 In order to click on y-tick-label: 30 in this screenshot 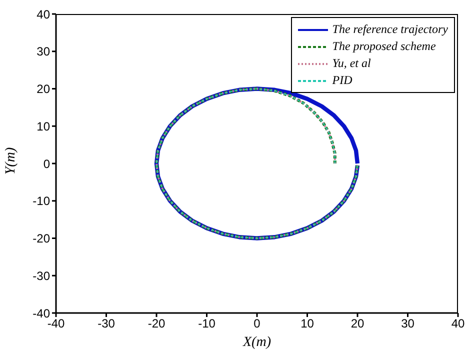, I will do `click(43, 51)`.